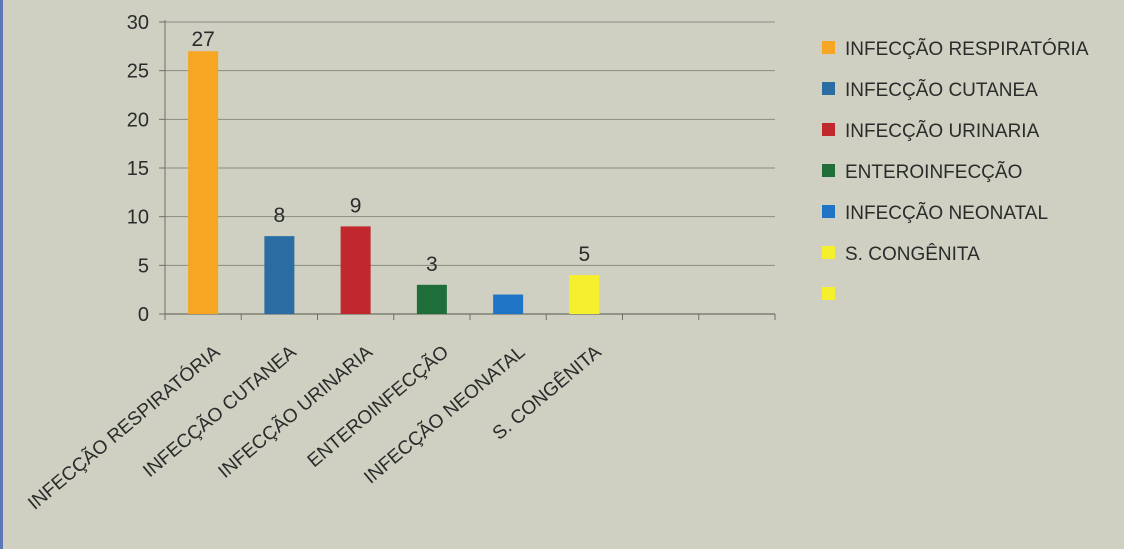  Describe the element at coordinates (138, 120) in the screenshot. I see `y-tick-label: 20` at that location.